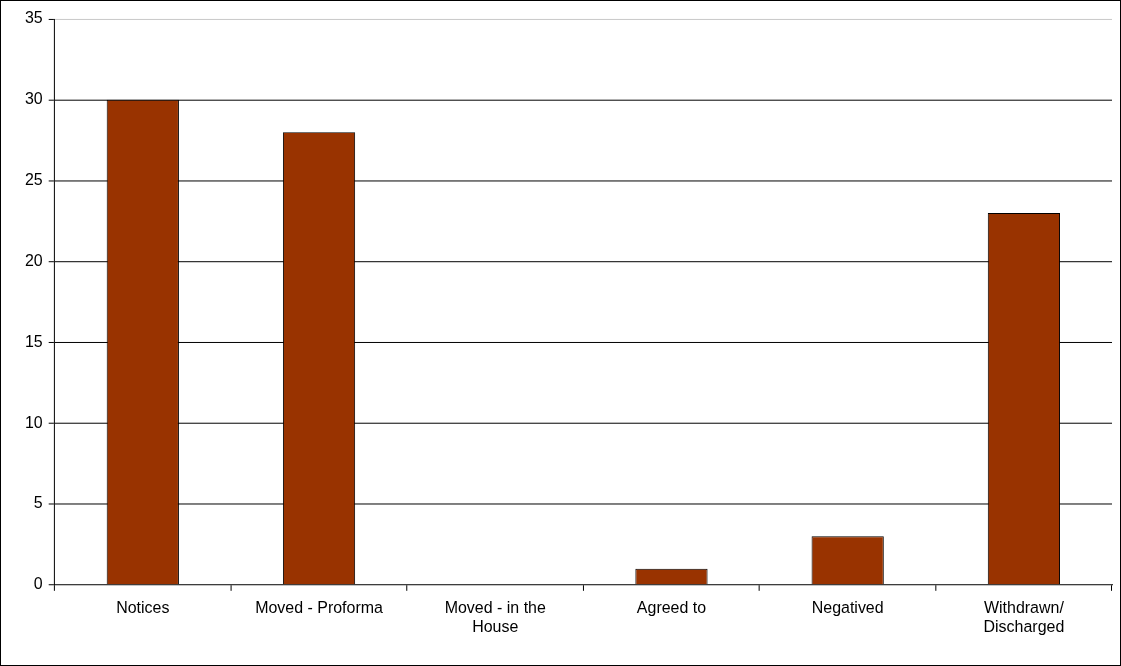  Describe the element at coordinates (33, 422) in the screenshot. I see `y-tick-label: 10` at that location.